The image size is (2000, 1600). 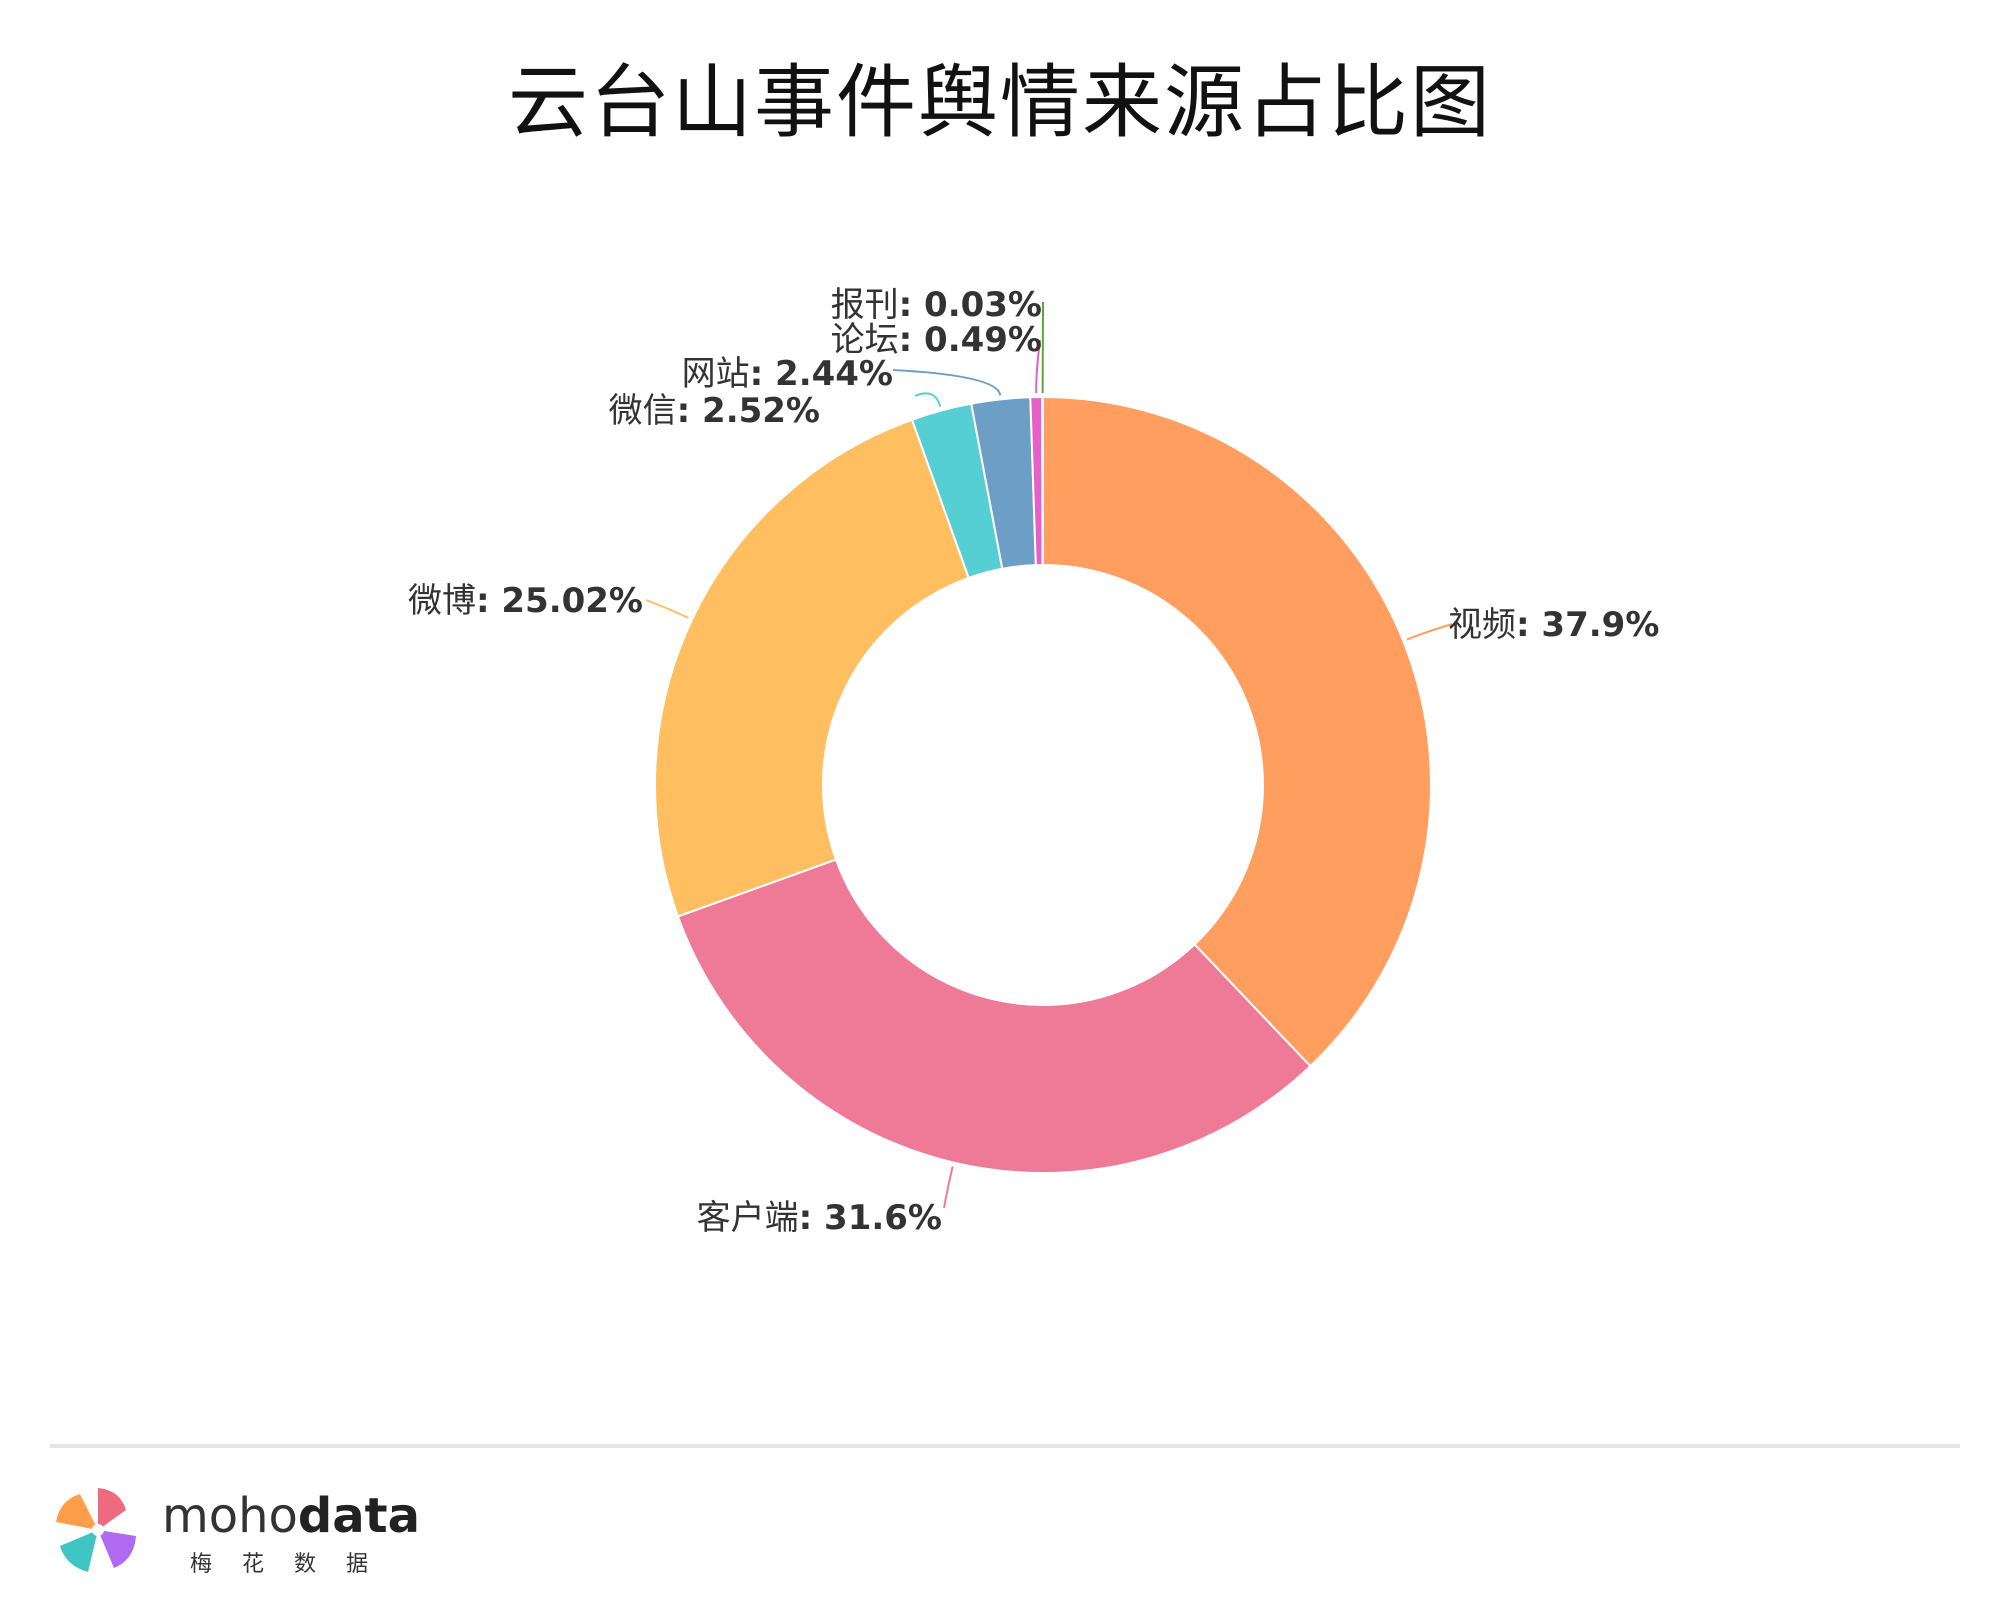 What do you see at coordinates (821, 374) in the screenshot?
I see `label-value-网站: : 2.44%` at bounding box center [821, 374].